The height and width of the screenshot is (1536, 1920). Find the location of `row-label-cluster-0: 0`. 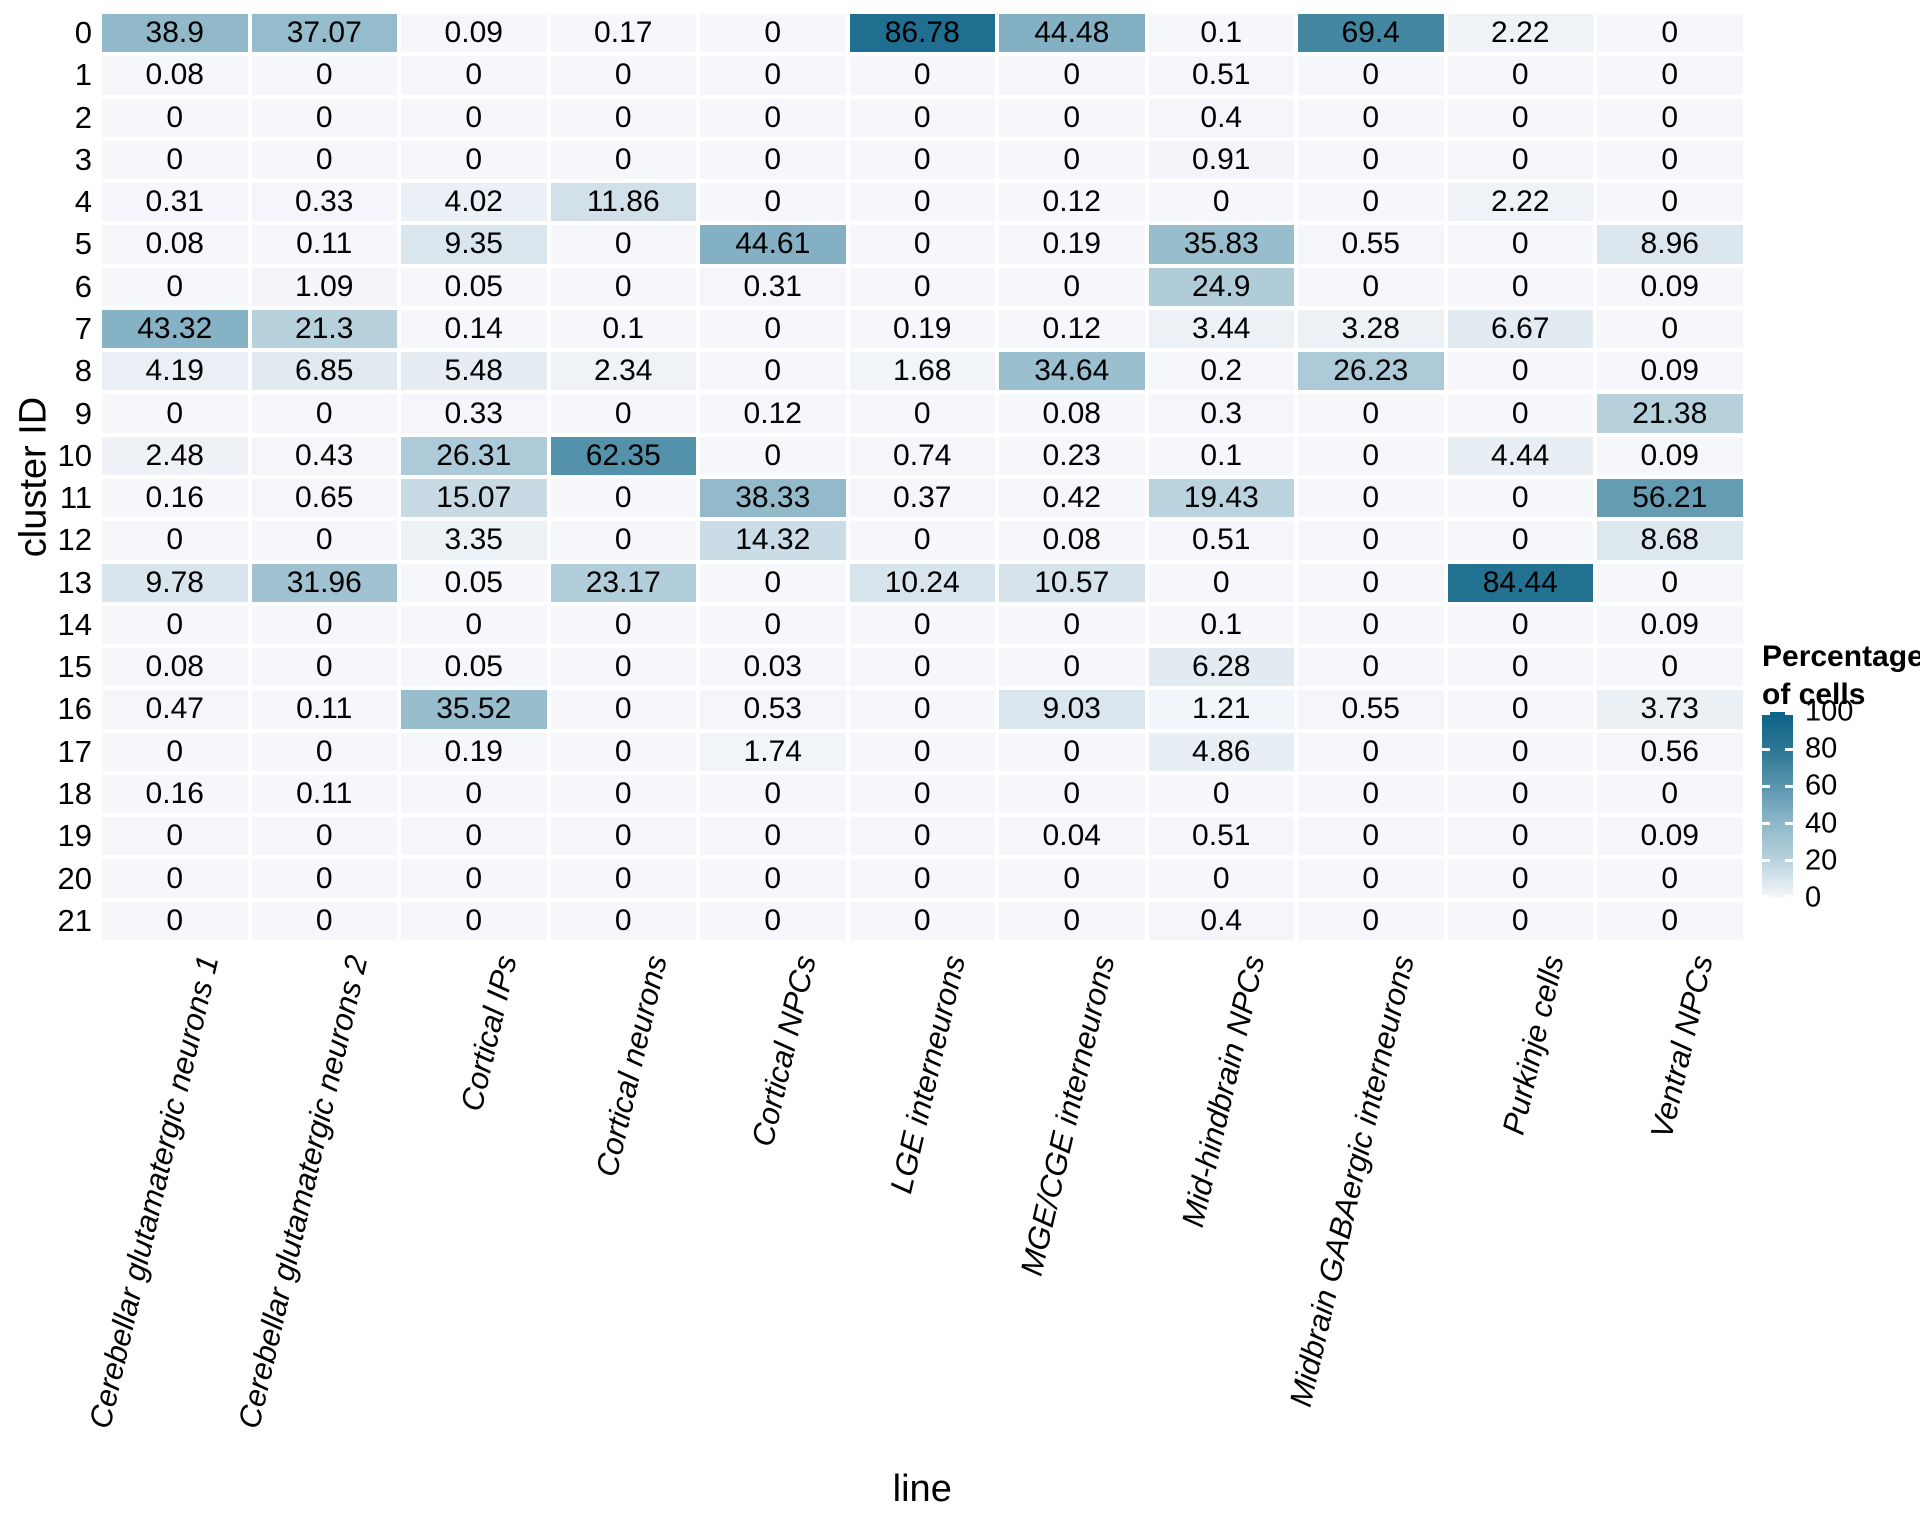

row-label-cluster-0: 0 is located at coordinates (83, 33).